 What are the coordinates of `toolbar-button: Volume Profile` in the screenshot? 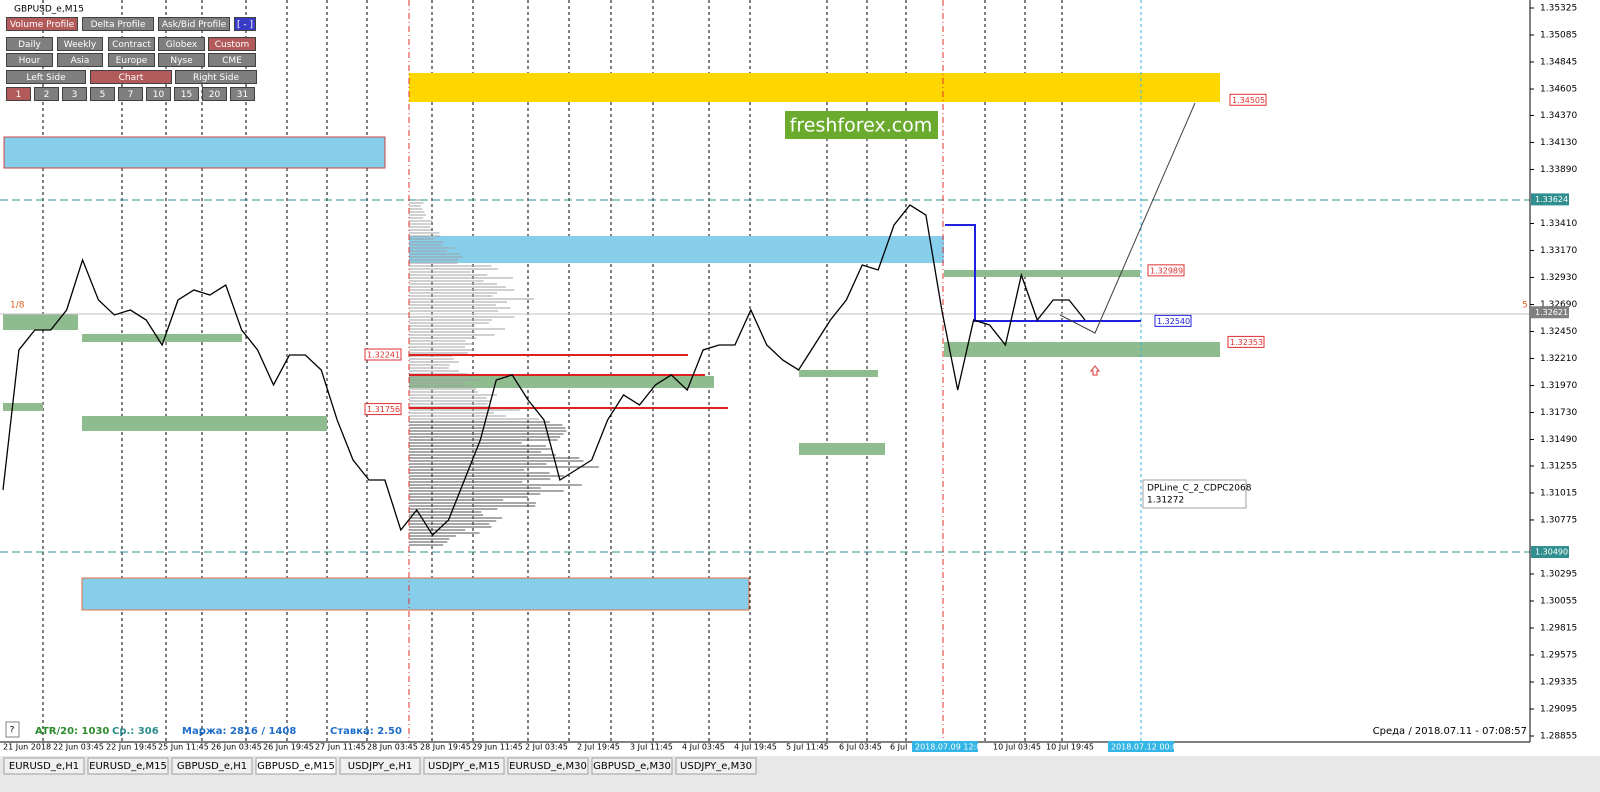 It's located at (42, 24).